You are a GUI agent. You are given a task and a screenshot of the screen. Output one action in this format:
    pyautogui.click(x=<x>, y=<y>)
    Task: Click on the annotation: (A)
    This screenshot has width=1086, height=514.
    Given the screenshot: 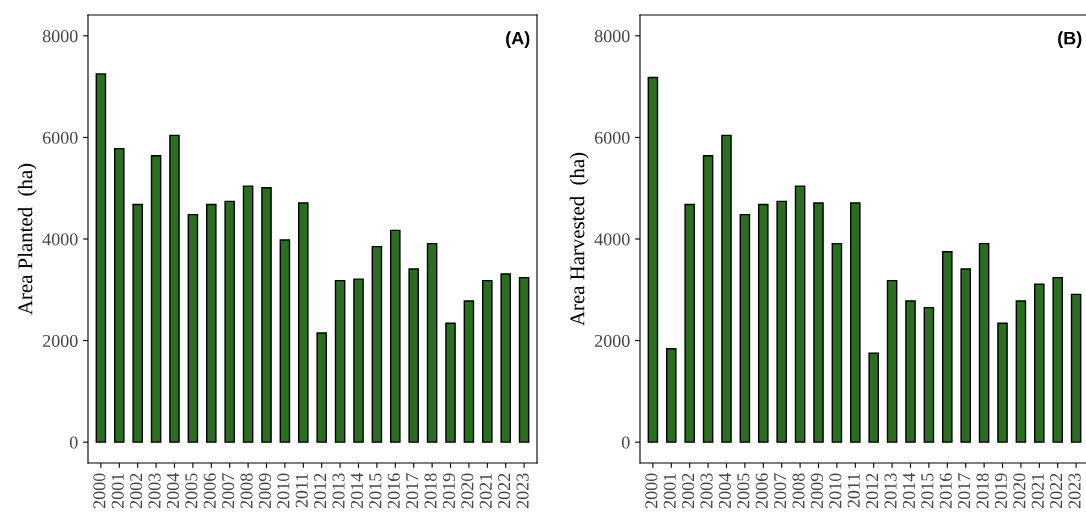 What is the action you would take?
    pyautogui.click(x=518, y=40)
    